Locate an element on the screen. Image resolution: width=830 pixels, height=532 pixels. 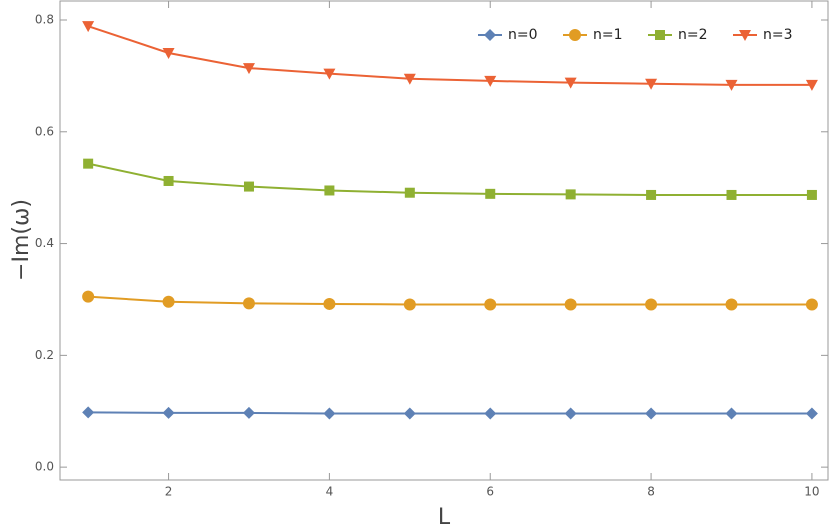
x-axis-title: L is located at coordinates (444, 517).